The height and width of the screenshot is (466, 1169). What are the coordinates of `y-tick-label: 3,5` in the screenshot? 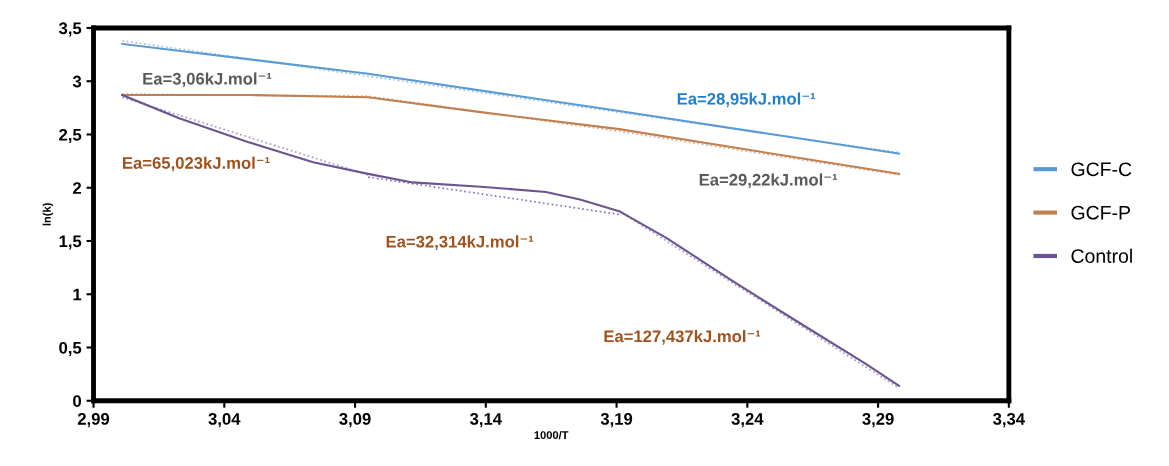 It's located at (70, 29).